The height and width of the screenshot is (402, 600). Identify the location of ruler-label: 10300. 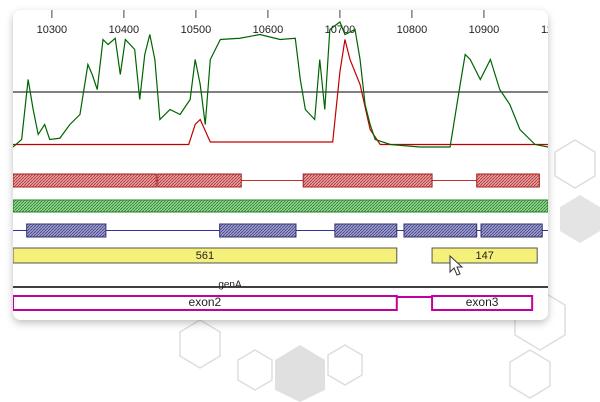
(52, 30).